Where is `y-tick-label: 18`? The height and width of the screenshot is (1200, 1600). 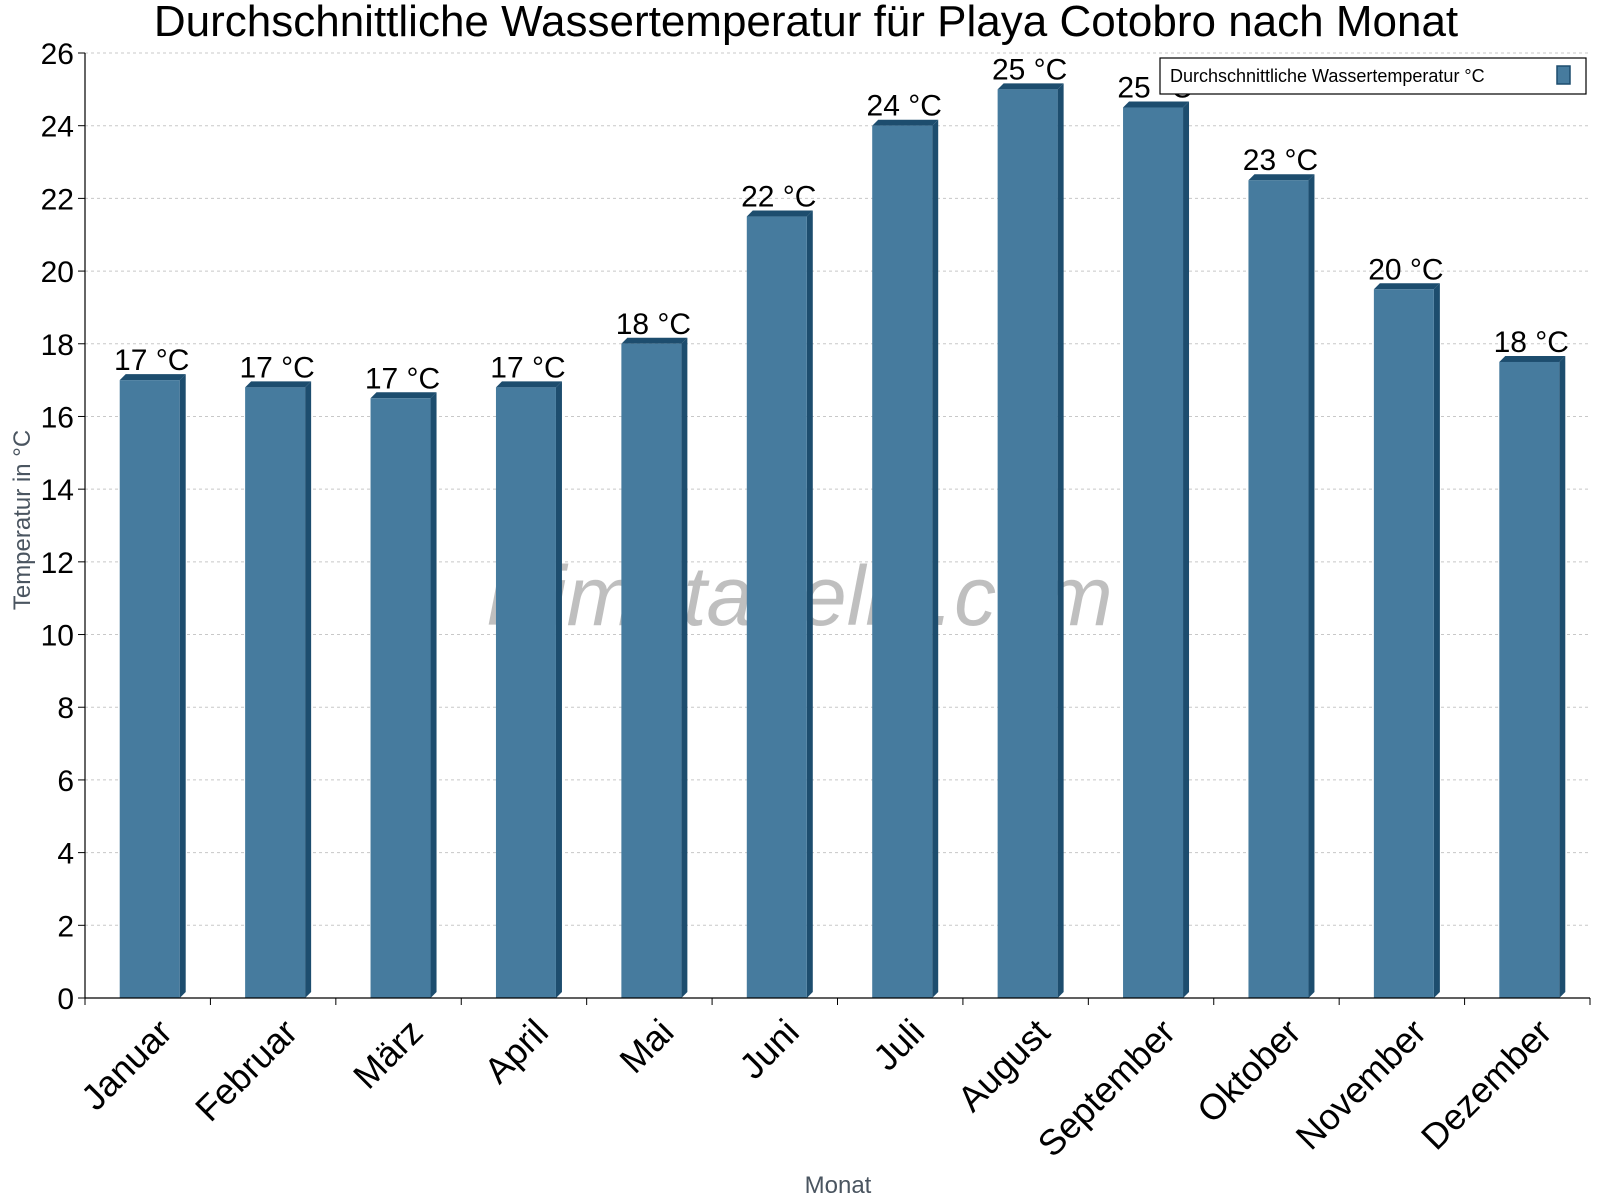 y-tick-label: 18 is located at coordinates (57, 345).